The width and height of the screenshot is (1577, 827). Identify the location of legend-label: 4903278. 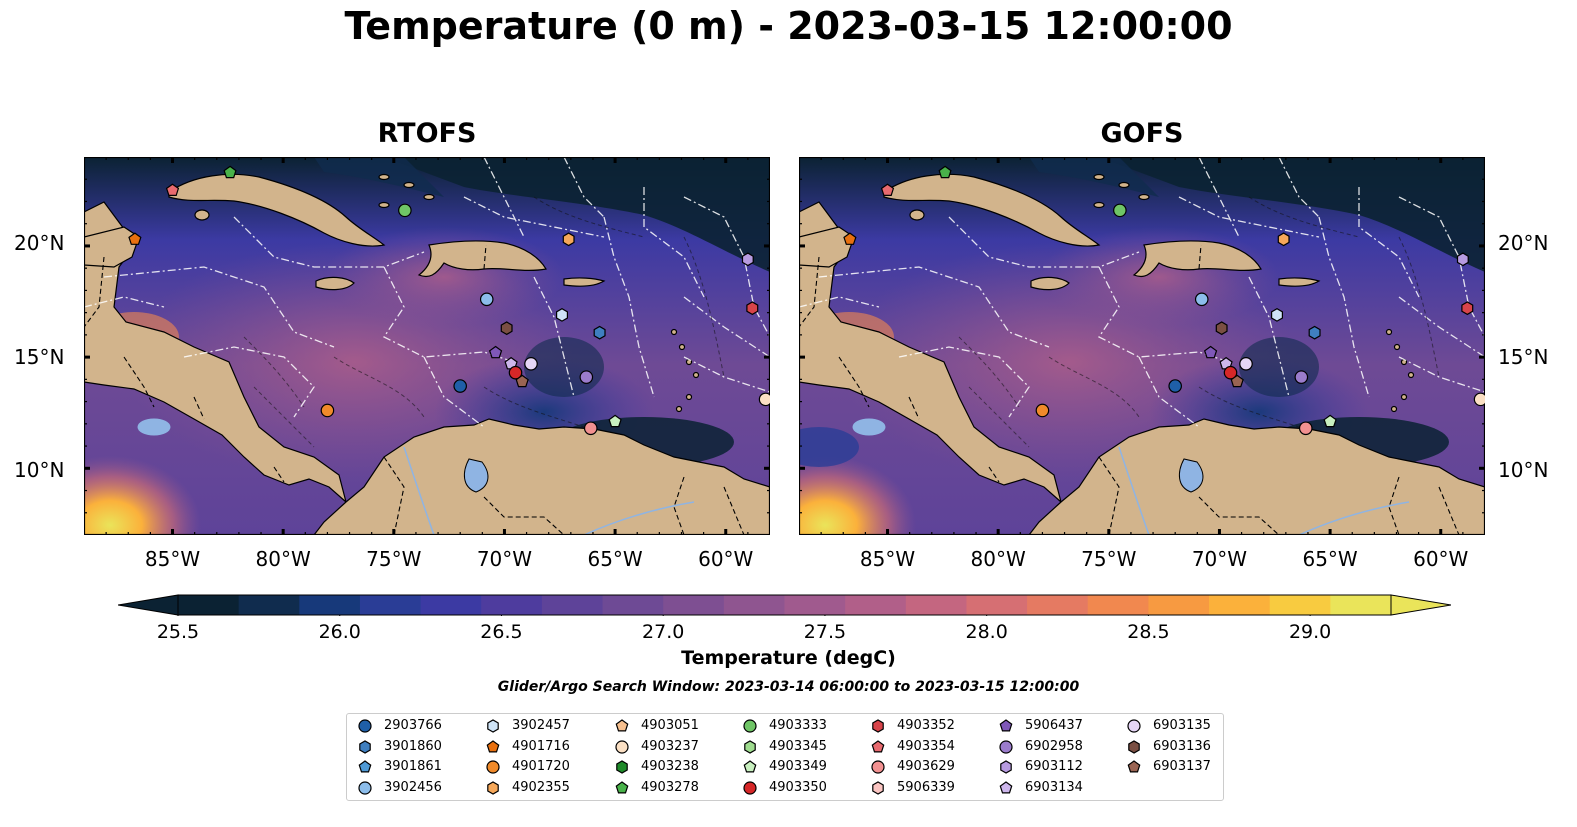
(670, 787).